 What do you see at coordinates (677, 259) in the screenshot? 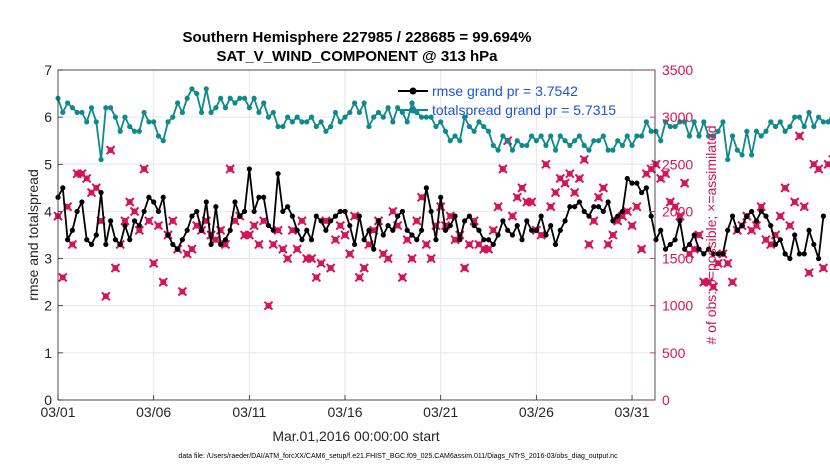
I see `y2-tick-label: 1500` at bounding box center [677, 259].